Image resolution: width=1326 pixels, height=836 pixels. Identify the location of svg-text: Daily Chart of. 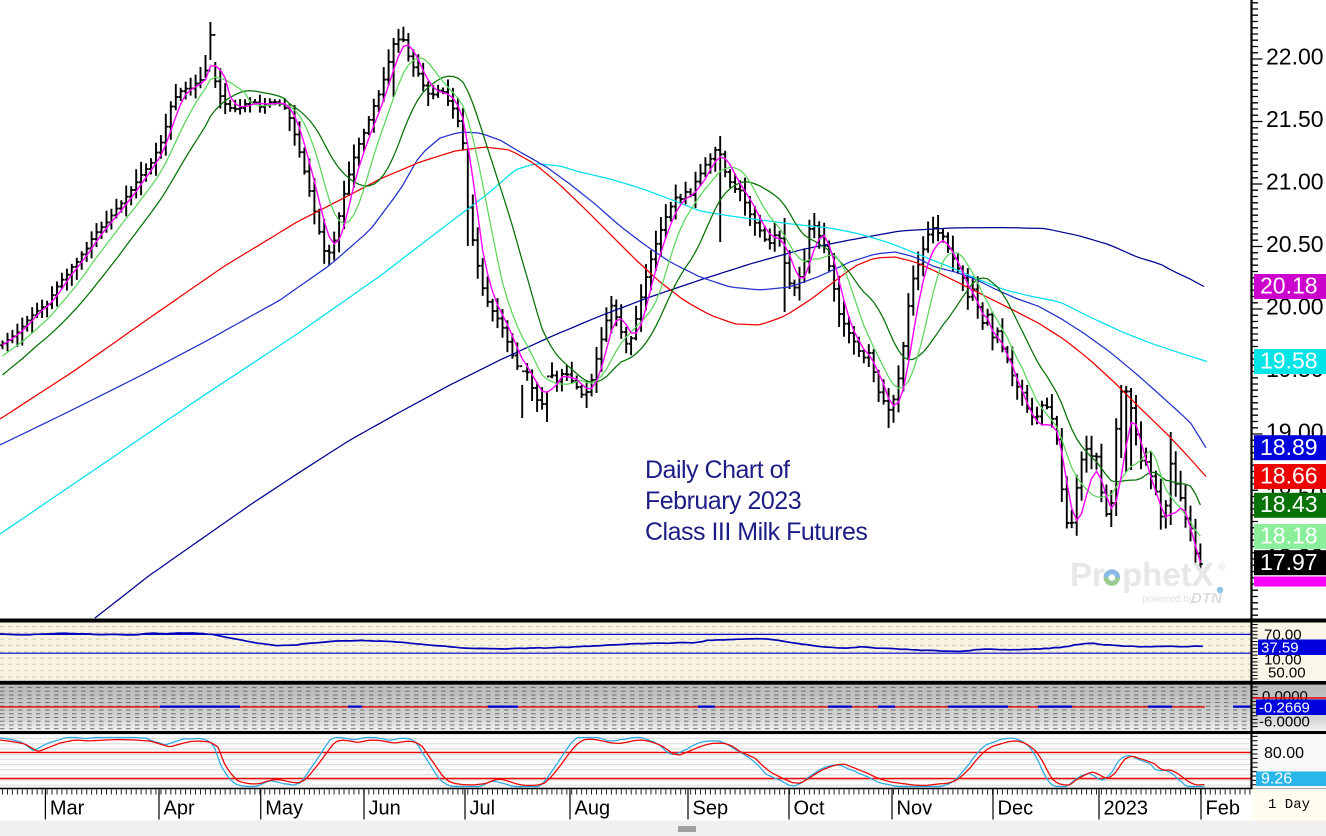
(717, 470).